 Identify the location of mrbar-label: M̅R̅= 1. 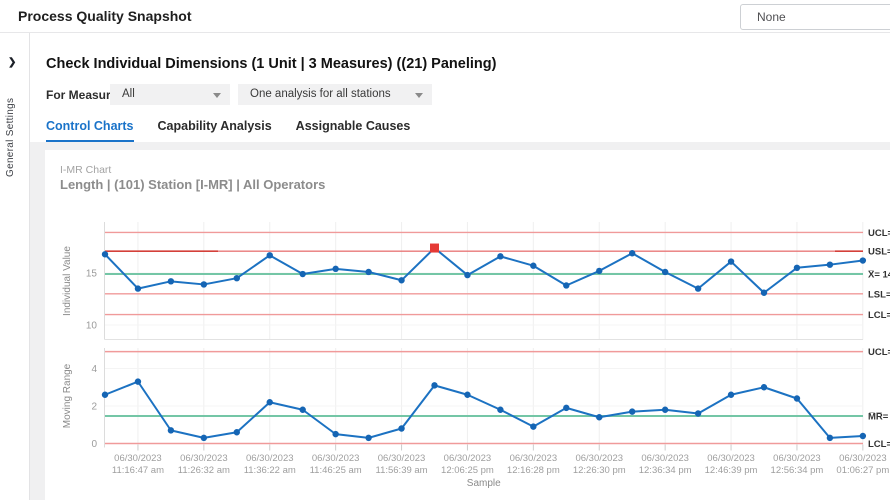
(879, 416).